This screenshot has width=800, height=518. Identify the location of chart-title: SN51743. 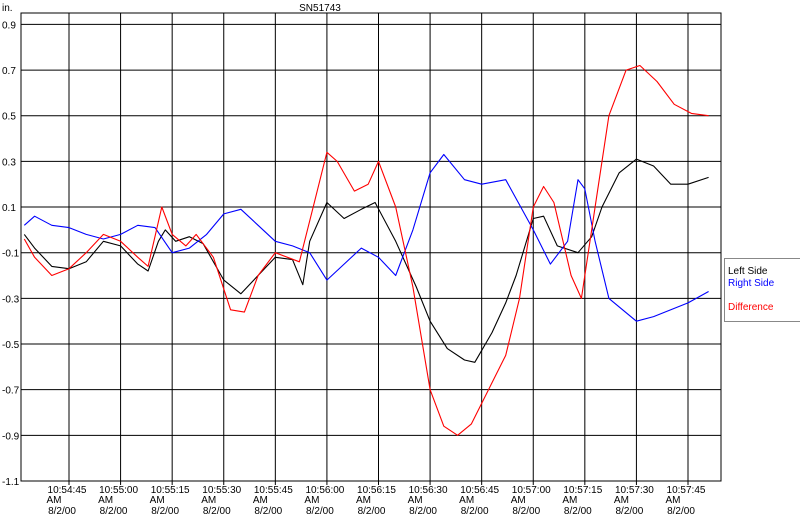
(320, 8).